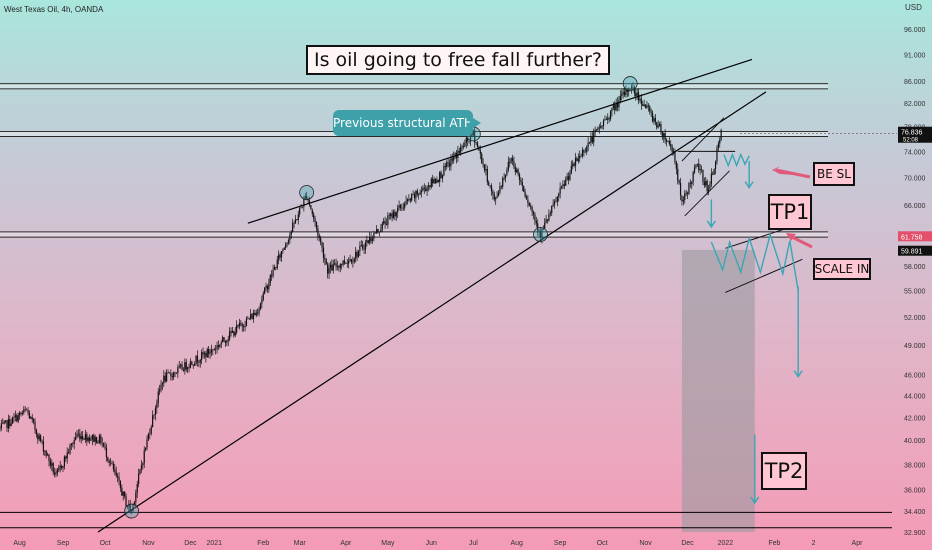  I want to click on tp2-label: TP2, so click(784, 471).